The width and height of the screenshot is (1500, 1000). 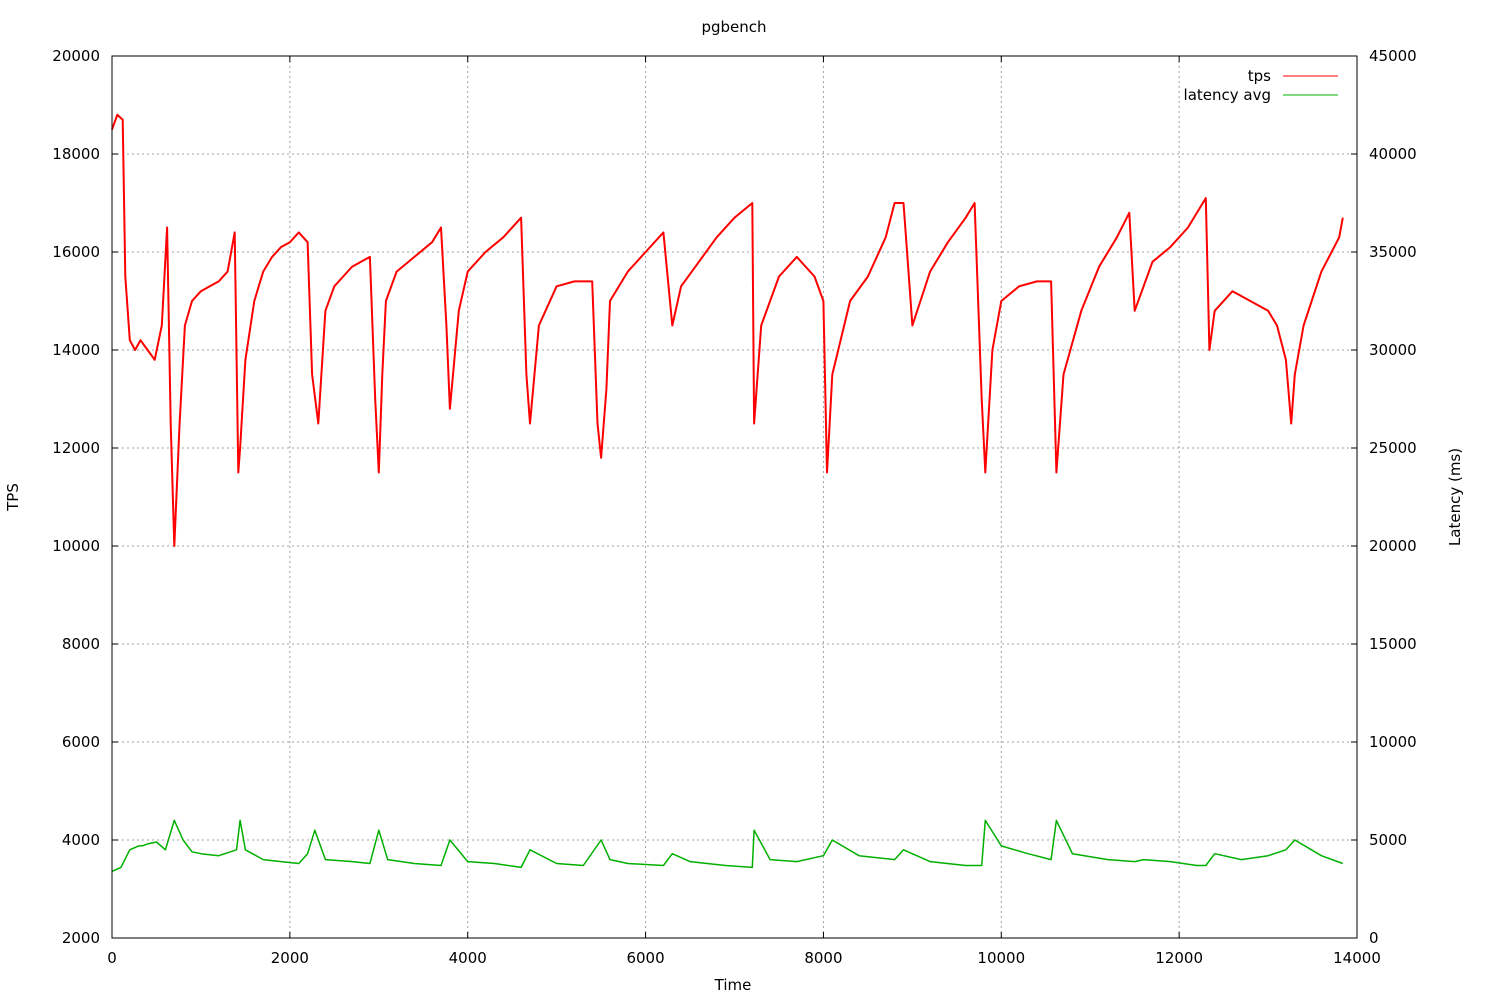 What do you see at coordinates (13, 497) in the screenshot?
I see `y-axis-label: TPS` at bounding box center [13, 497].